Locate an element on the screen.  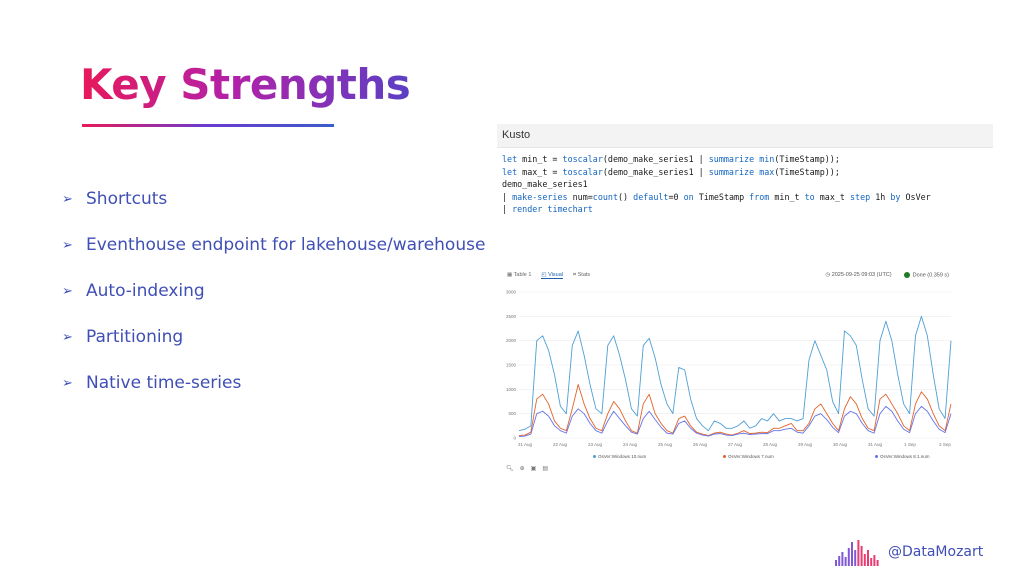
bullet-item: ➢ Native time-series is located at coordinates (273, 383).